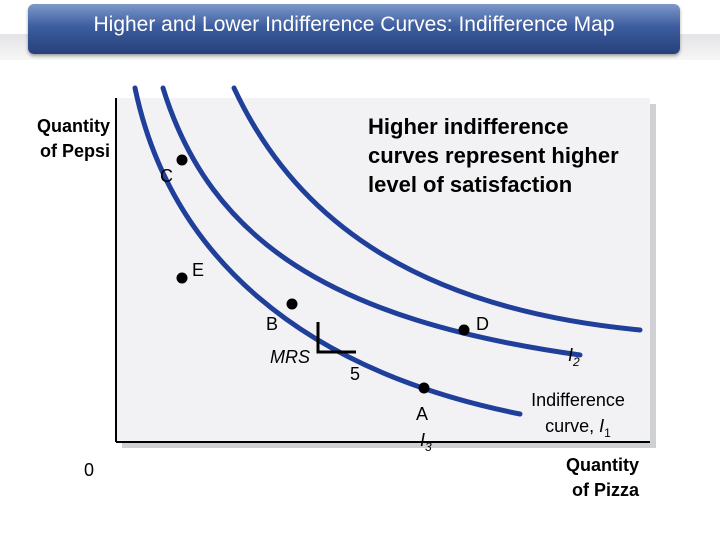 The height and width of the screenshot is (540, 720). Describe the element at coordinates (182, 278) in the screenshot. I see `point-e` at that location.